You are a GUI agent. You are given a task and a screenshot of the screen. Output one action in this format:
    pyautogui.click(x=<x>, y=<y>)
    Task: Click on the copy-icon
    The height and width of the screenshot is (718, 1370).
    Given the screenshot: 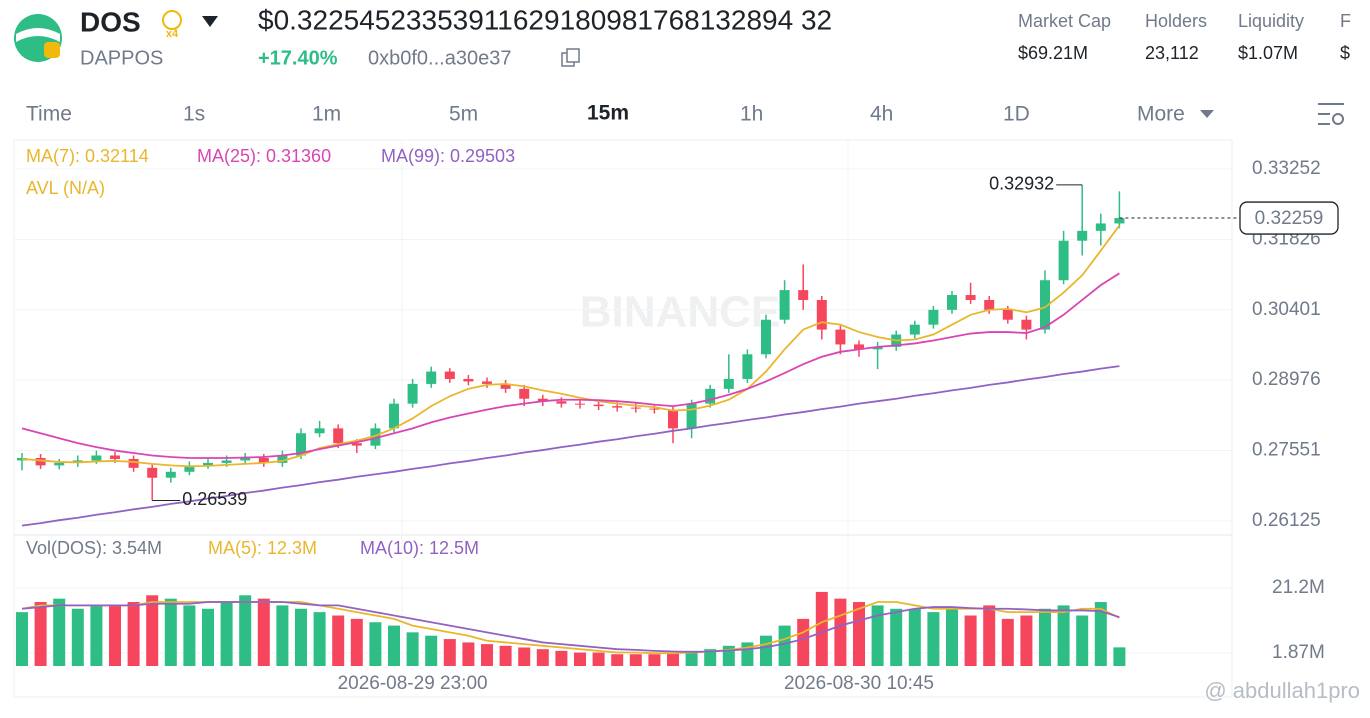 What is the action you would take?
    pyautogui.click(x=570, y=57)
    